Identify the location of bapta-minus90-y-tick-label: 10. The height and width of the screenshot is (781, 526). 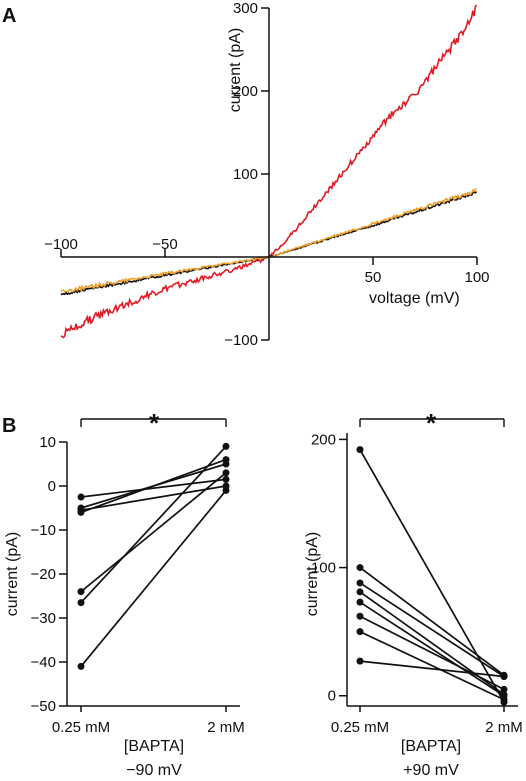
(47, 442).